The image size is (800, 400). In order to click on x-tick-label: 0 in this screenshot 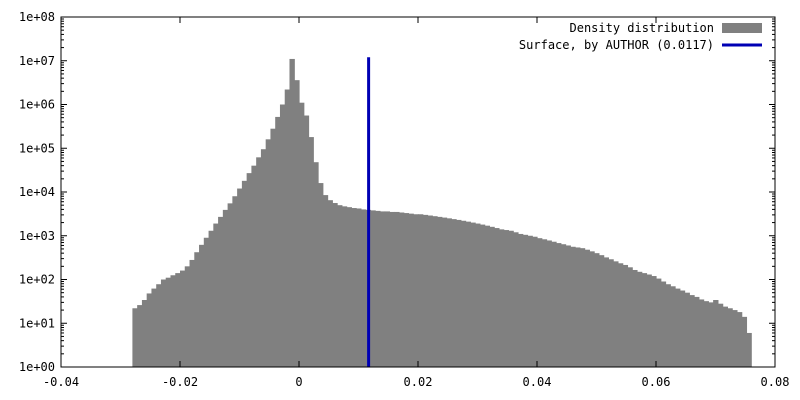, I will do `click(298, 382)`.